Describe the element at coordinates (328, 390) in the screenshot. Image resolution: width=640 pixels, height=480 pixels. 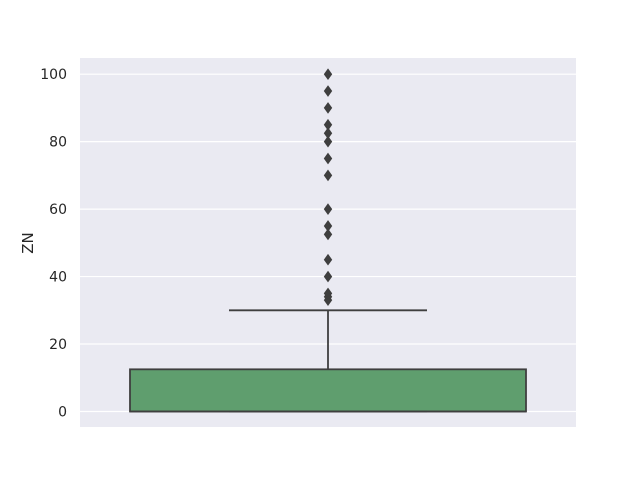
I see `box-iqr` at that location.